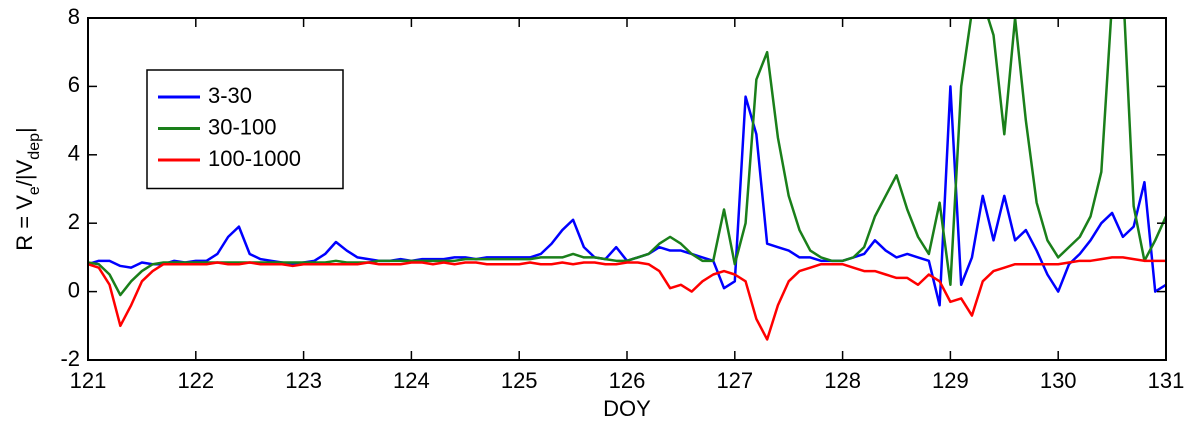 The height and width of the screenshot is (428, 1196). What do you see at coordinates (254, 158) in the screenshot?
I see `legend-label: 100-1000` at bounding box center [254, 158].